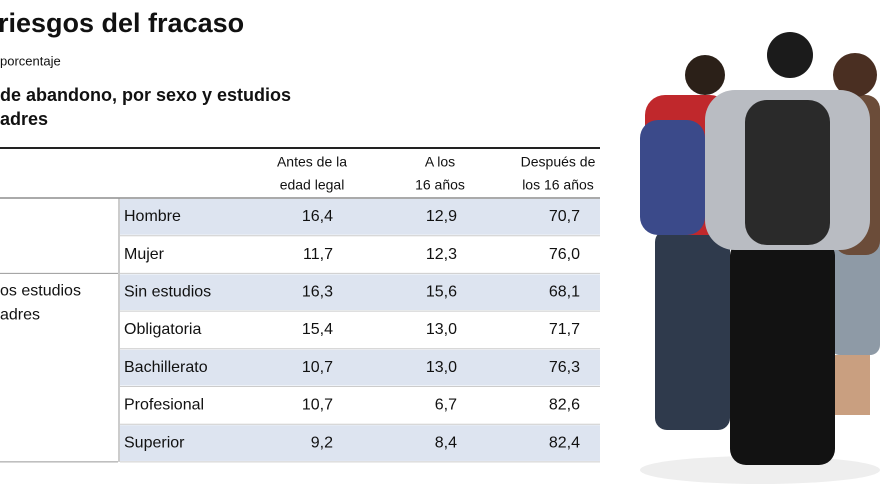  What do you see at coordinates (317, 291) in the screenshot?
I see `cell: 16,3` at bounding box center [317, 291].